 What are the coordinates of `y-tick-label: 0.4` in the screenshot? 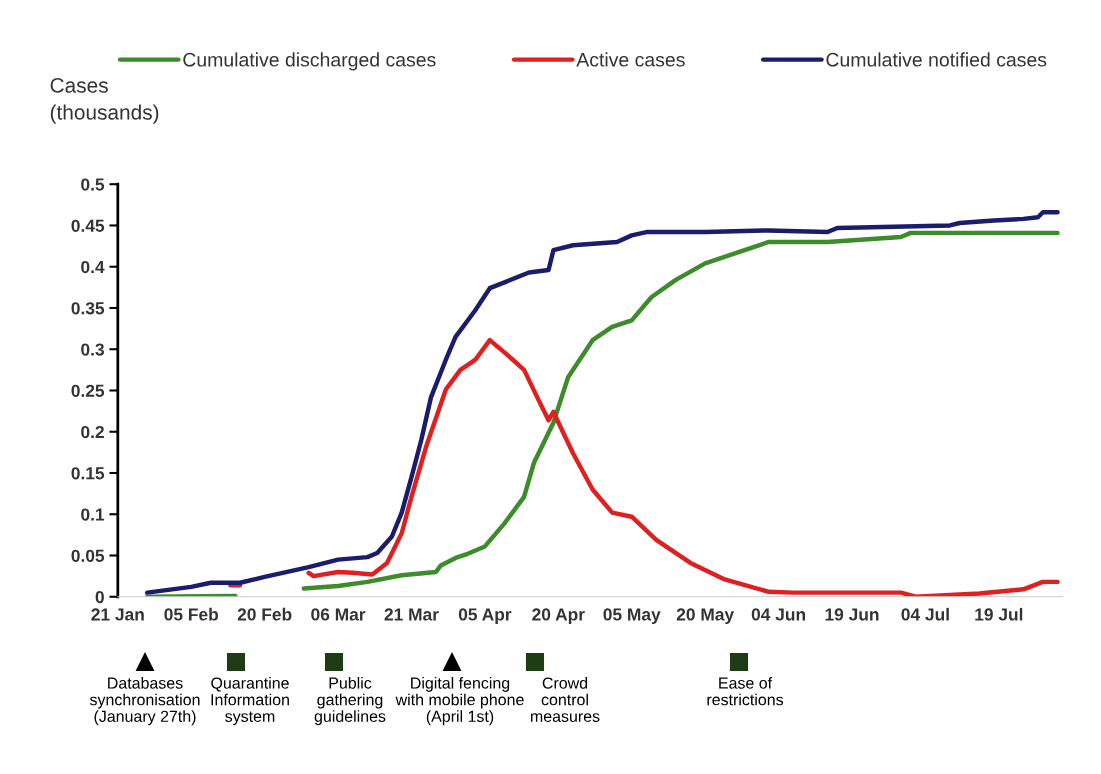 It's located at (93, 267).